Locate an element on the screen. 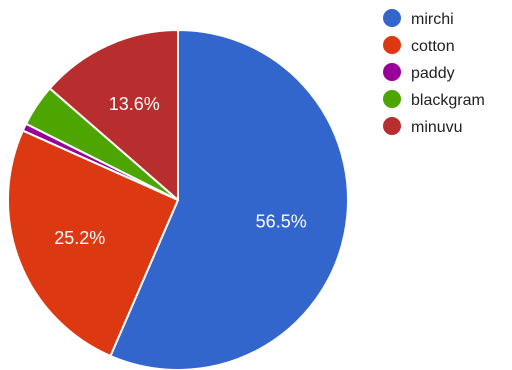  slice-value-label-cotton: 25.2% is located at coordinates (79, 238).